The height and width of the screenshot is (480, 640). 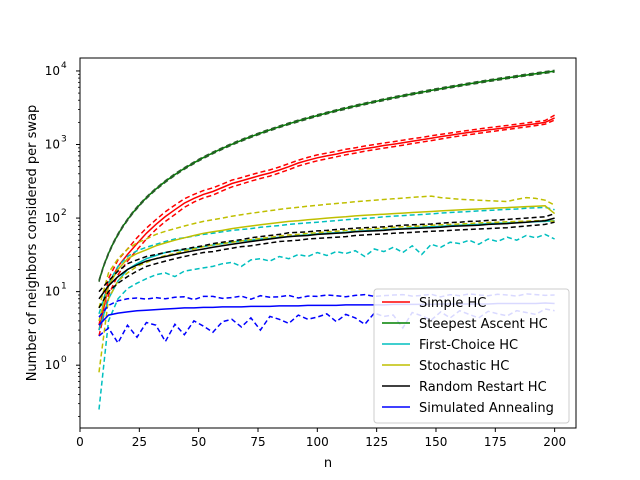 I want to click on x-axis-label: n, so click(x=328, y=463).